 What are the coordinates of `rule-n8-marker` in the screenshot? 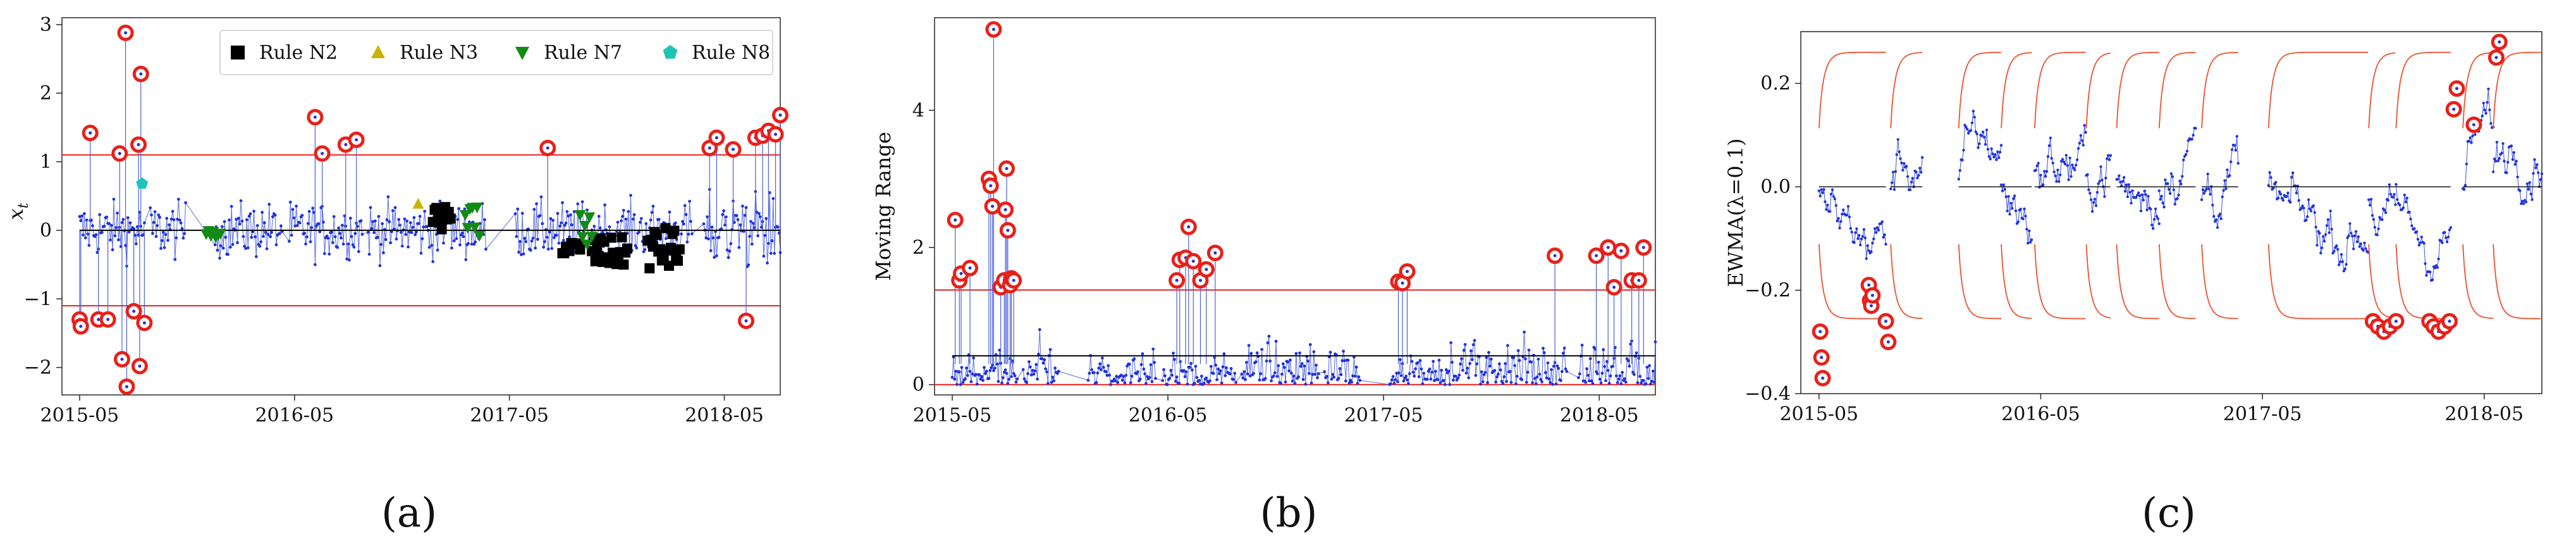 It's located at (142, 183).